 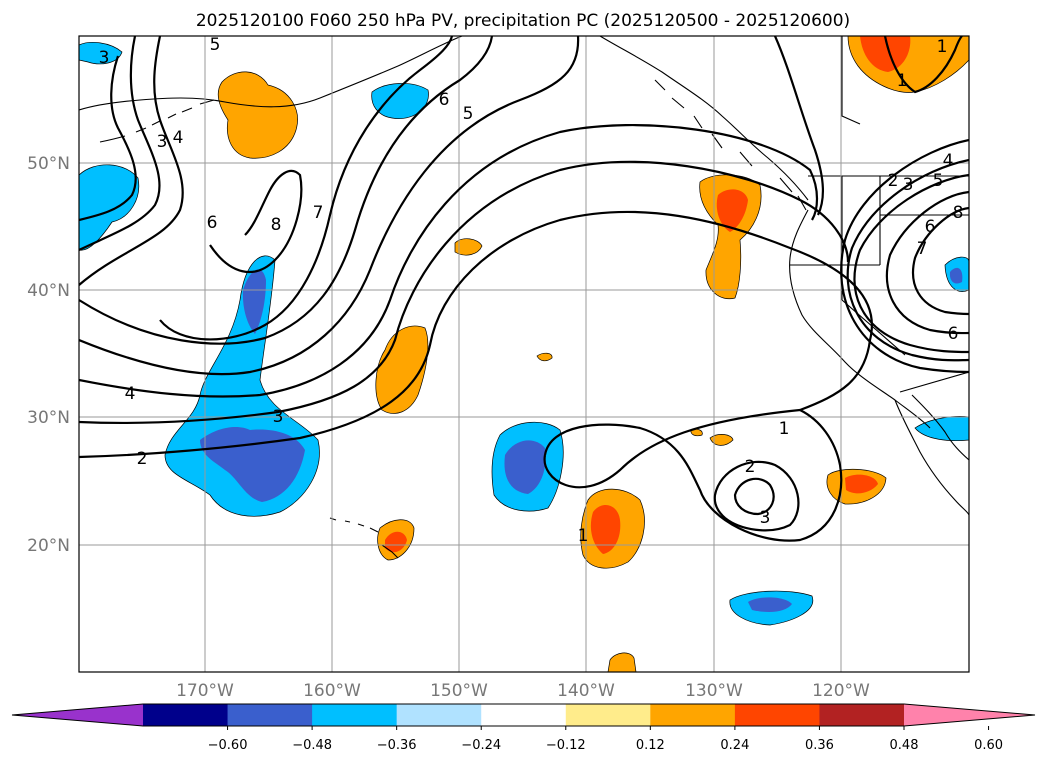 I want to click on coastline-baja, so click(x=931, y=457).